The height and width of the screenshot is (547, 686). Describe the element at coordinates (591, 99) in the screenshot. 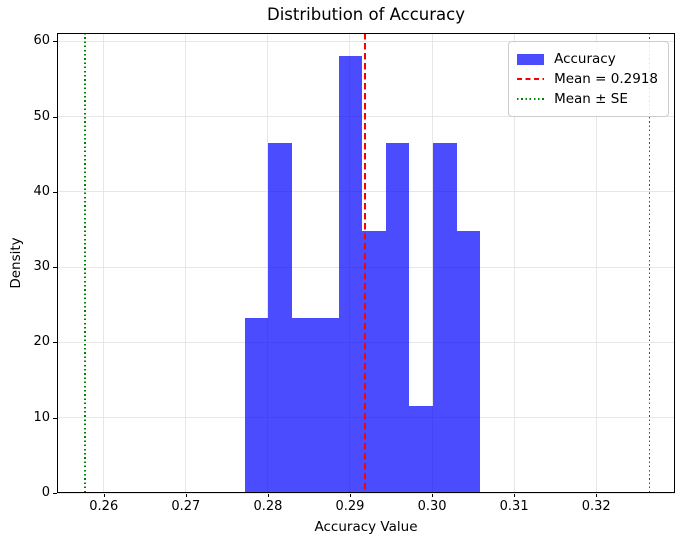

I see `legend-label-mean-se: Mean ± SE` at that location.